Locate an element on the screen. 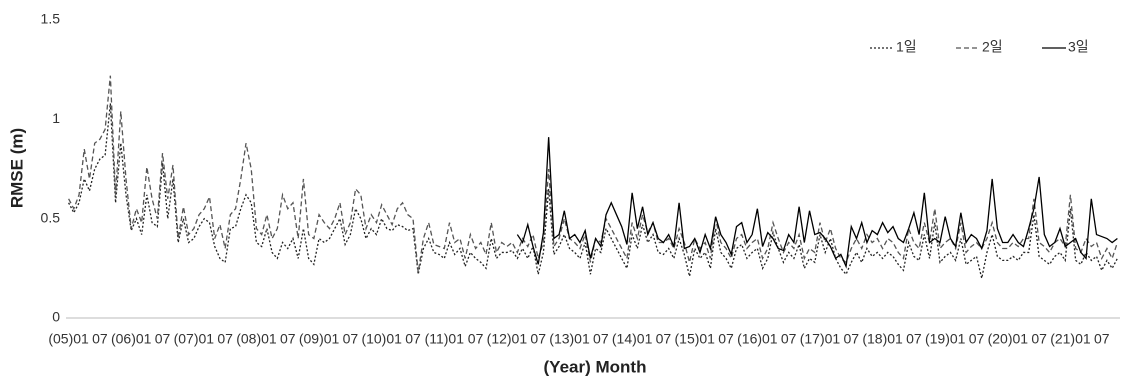 Image resolution: width=1122 pixels, height=383 pixels. x-tick-label: (20)01 is located at coordinates (1008, 339).